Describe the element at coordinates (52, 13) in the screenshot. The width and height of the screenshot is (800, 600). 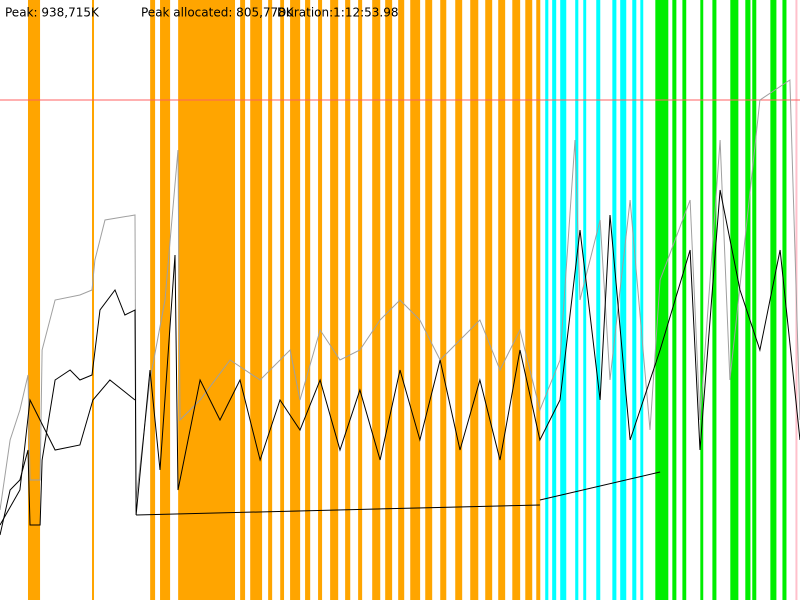
I see `peak: Peak: 938,715K` at that location.